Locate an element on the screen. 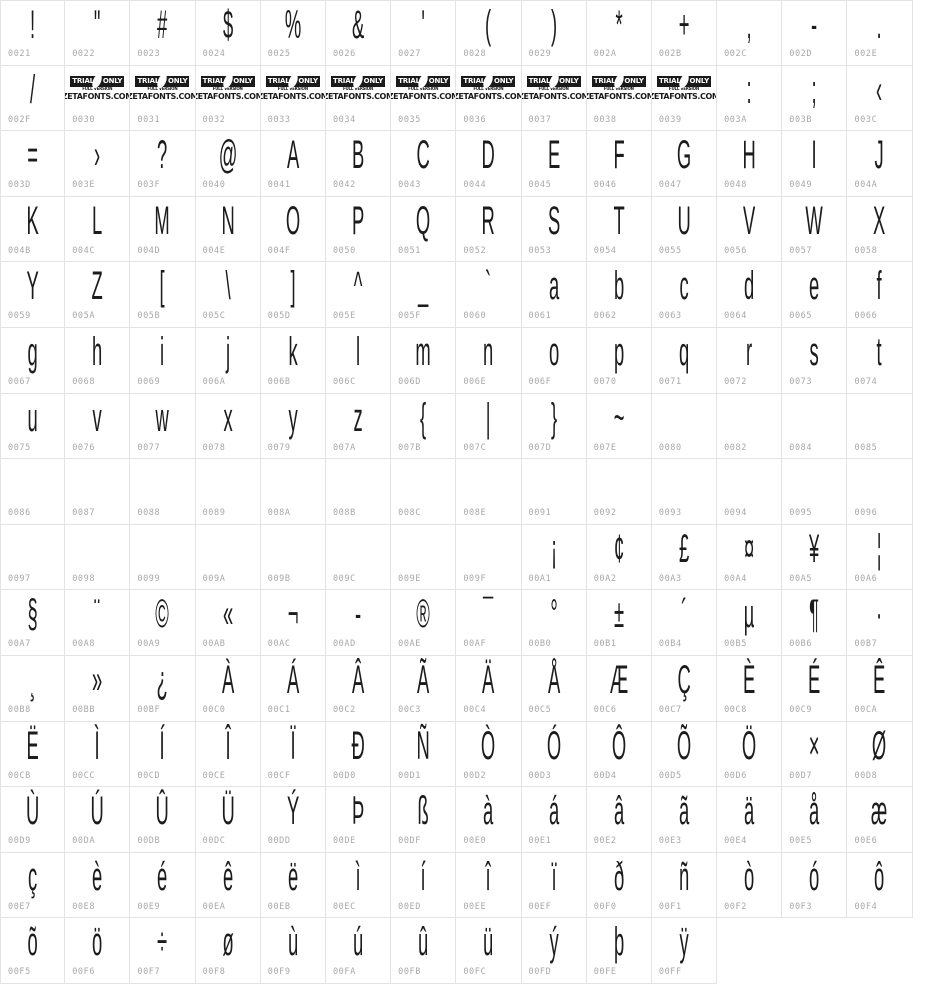 This screenshot has width=930, height=995. glyph-cell: ã 00E3 is located at coordinates (684, 820).